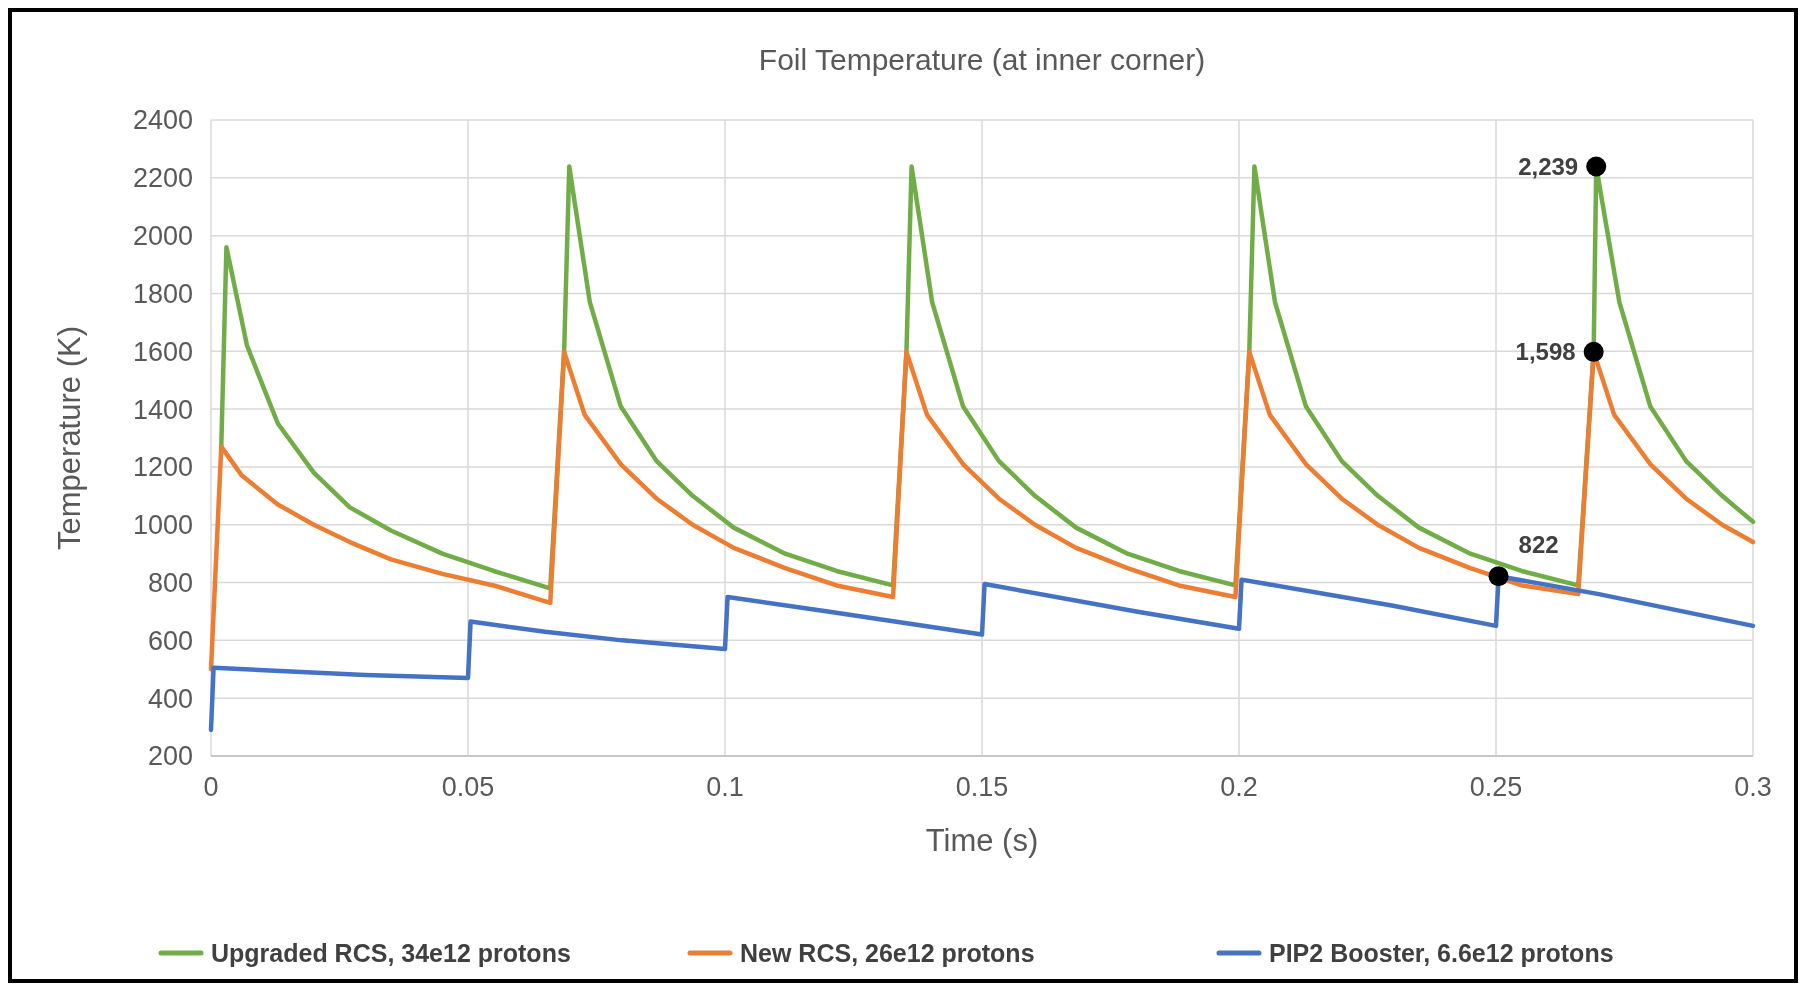 The width and height of the screenshot is (1805, 991). Describe the element at coordinates (982, 59) in the screenshot. I see `chart-title: Foil Temperature (at inner corner)` at that location.